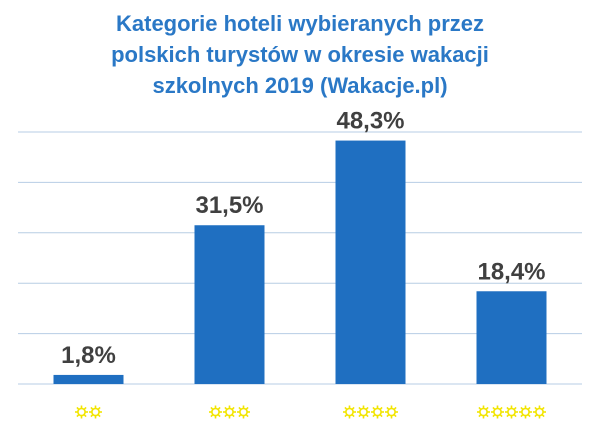  I want to click on chart-title-line-3: szkolnych 2019 (Wakacje.pl), so click(300, 85).